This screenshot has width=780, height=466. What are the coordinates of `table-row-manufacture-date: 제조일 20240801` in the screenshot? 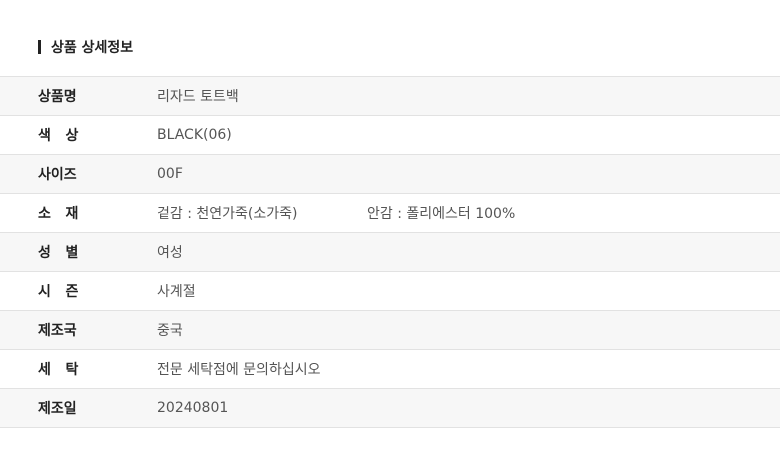 It's located at (390, 408).